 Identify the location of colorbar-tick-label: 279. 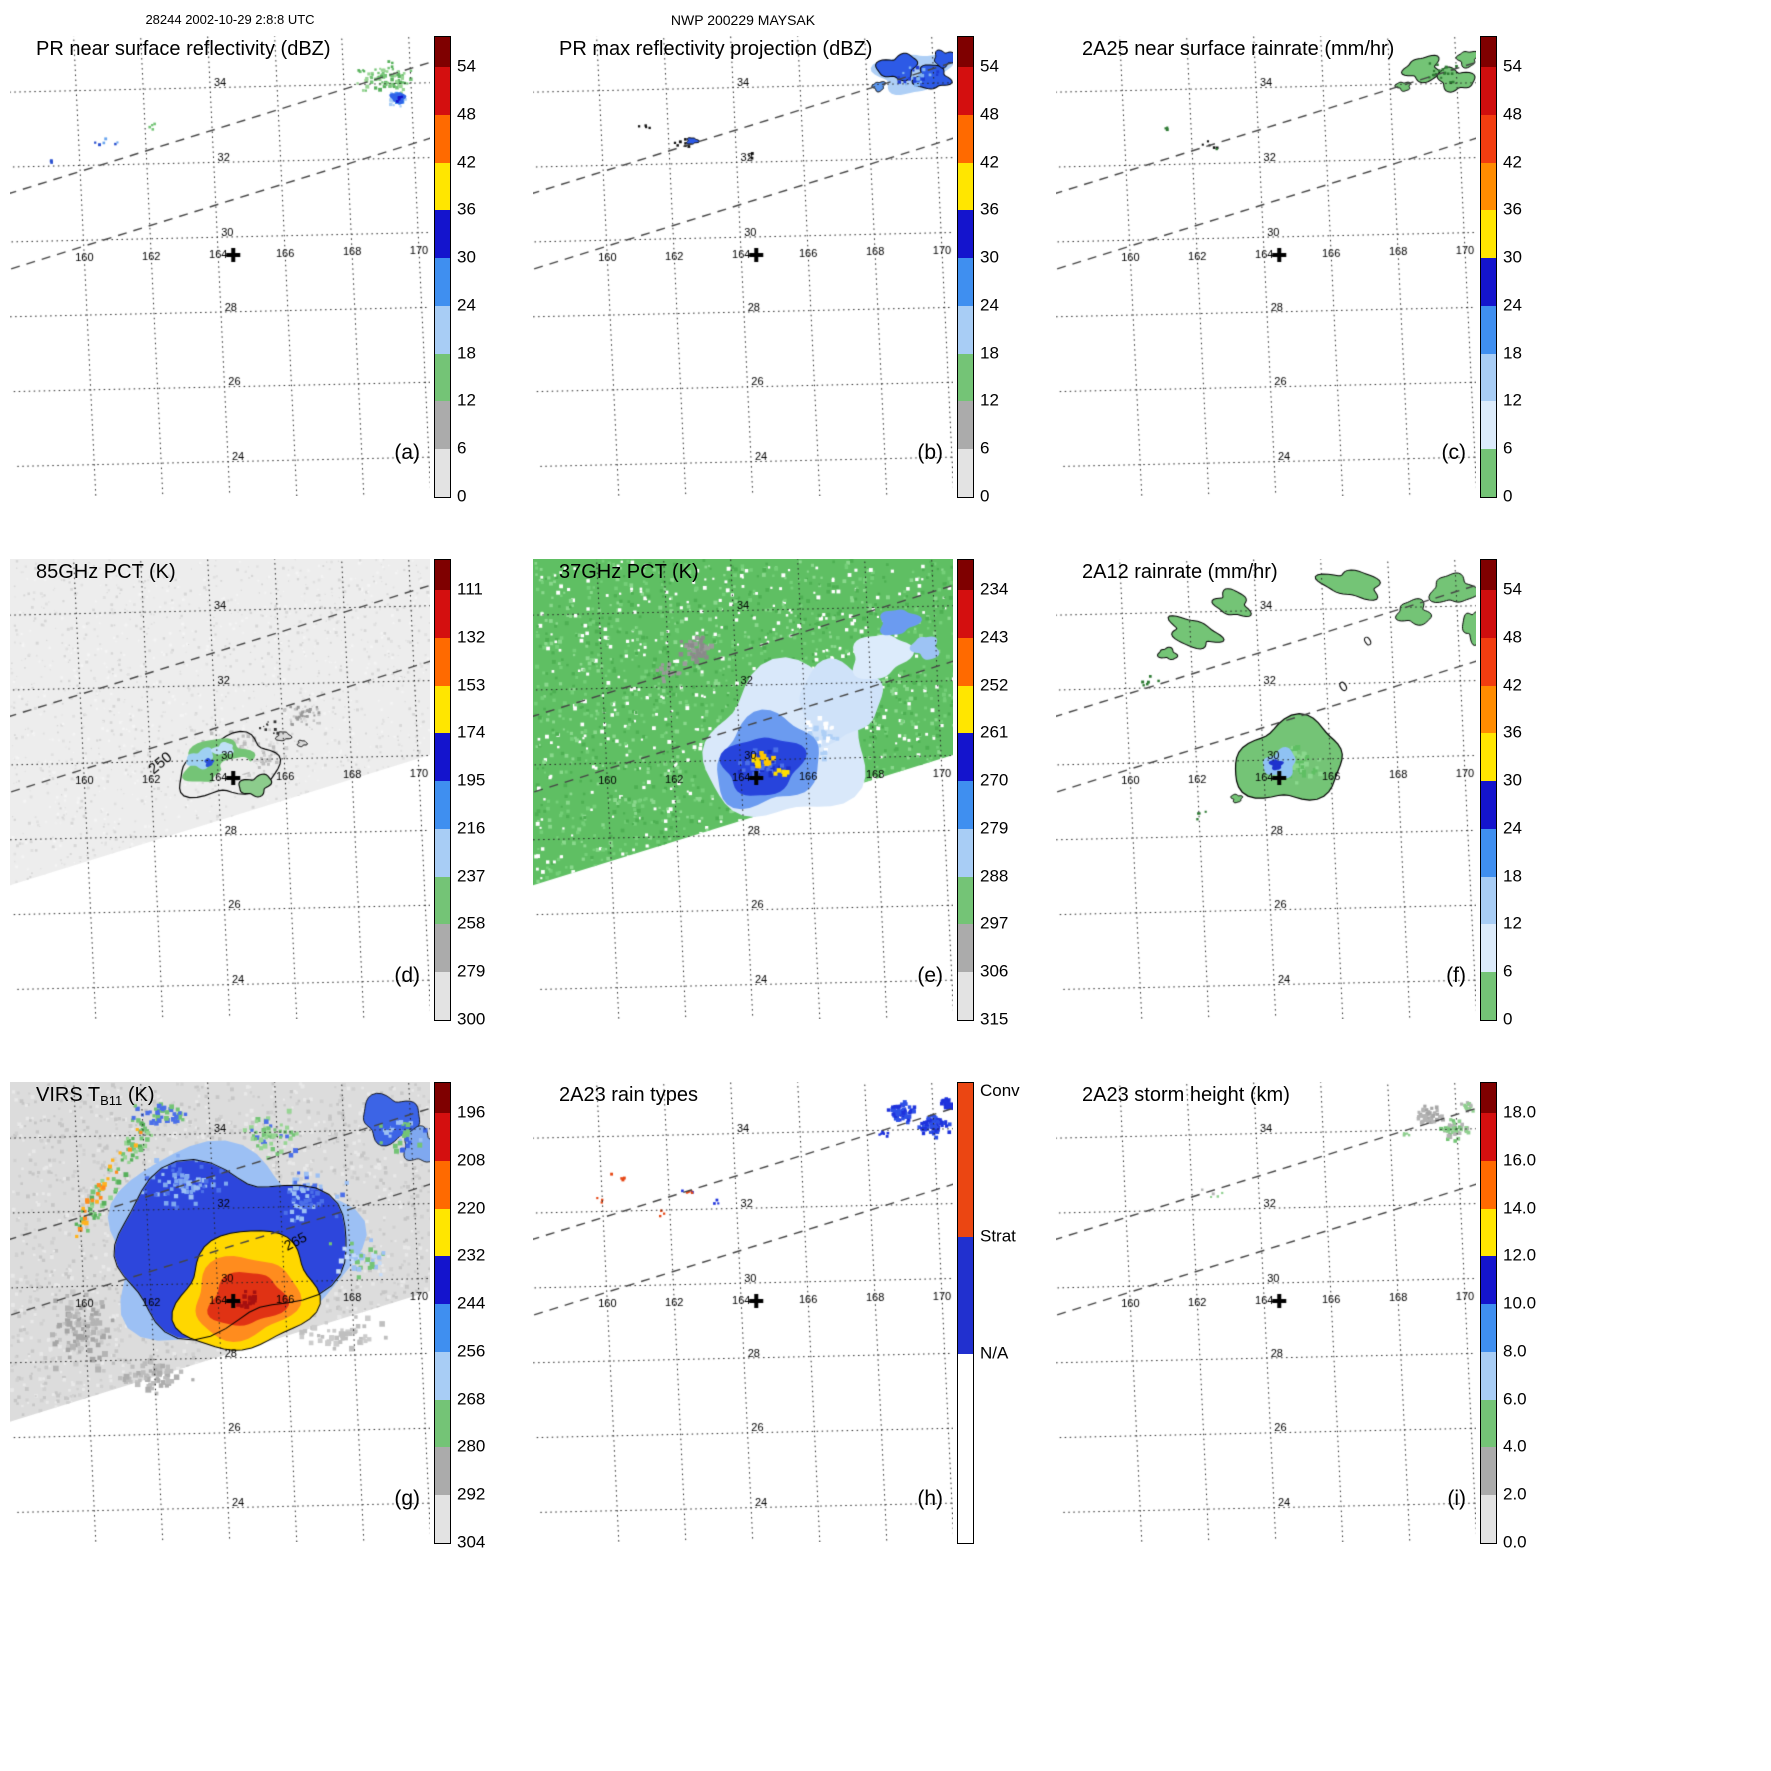
(994, 828).